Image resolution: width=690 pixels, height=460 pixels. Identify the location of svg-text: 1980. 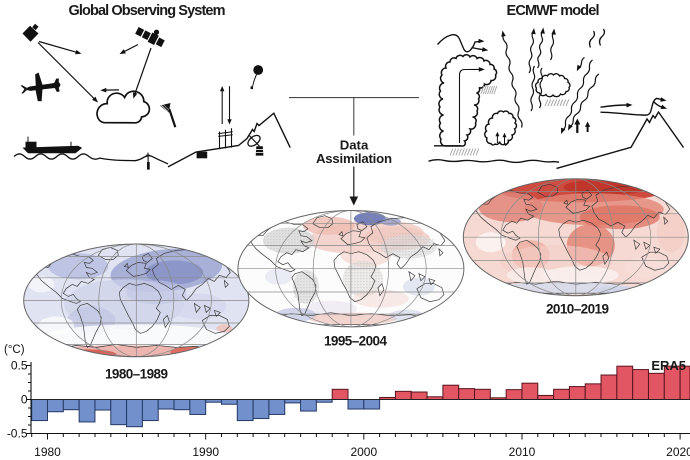
(47, 452).